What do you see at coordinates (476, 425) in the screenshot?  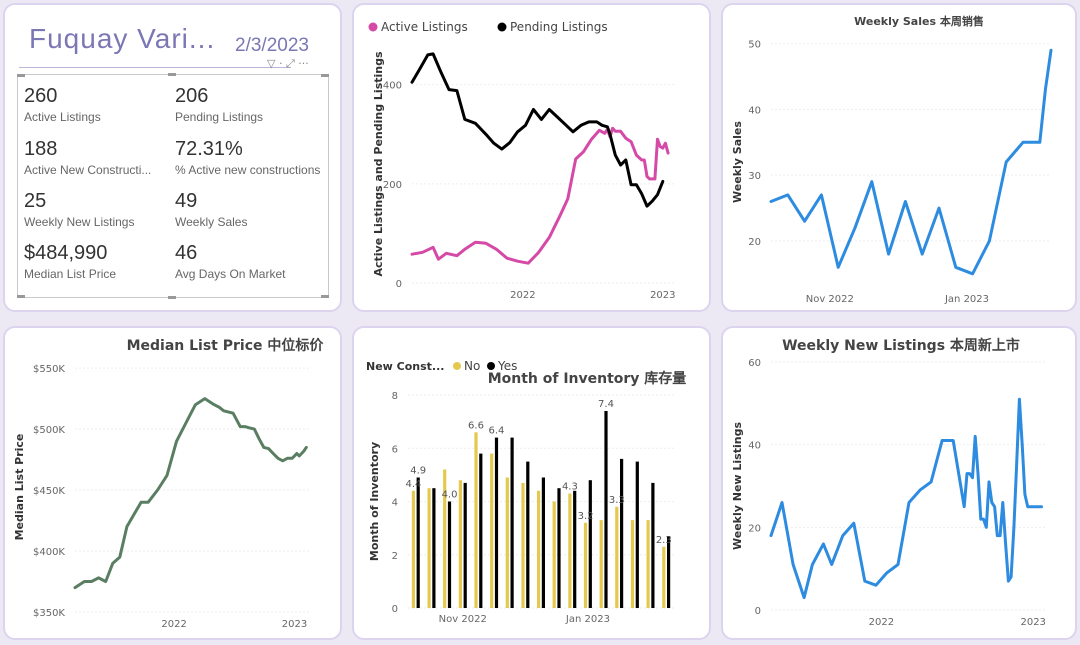 I see `data-label: 6.6` at bounding box center [476, 425].